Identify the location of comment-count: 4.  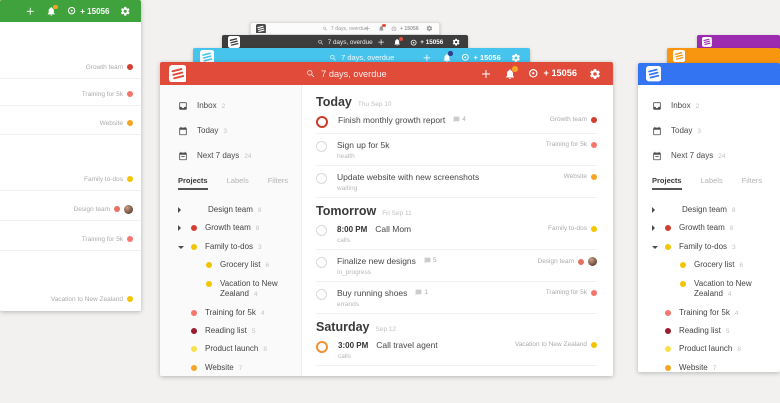
(459, 119).